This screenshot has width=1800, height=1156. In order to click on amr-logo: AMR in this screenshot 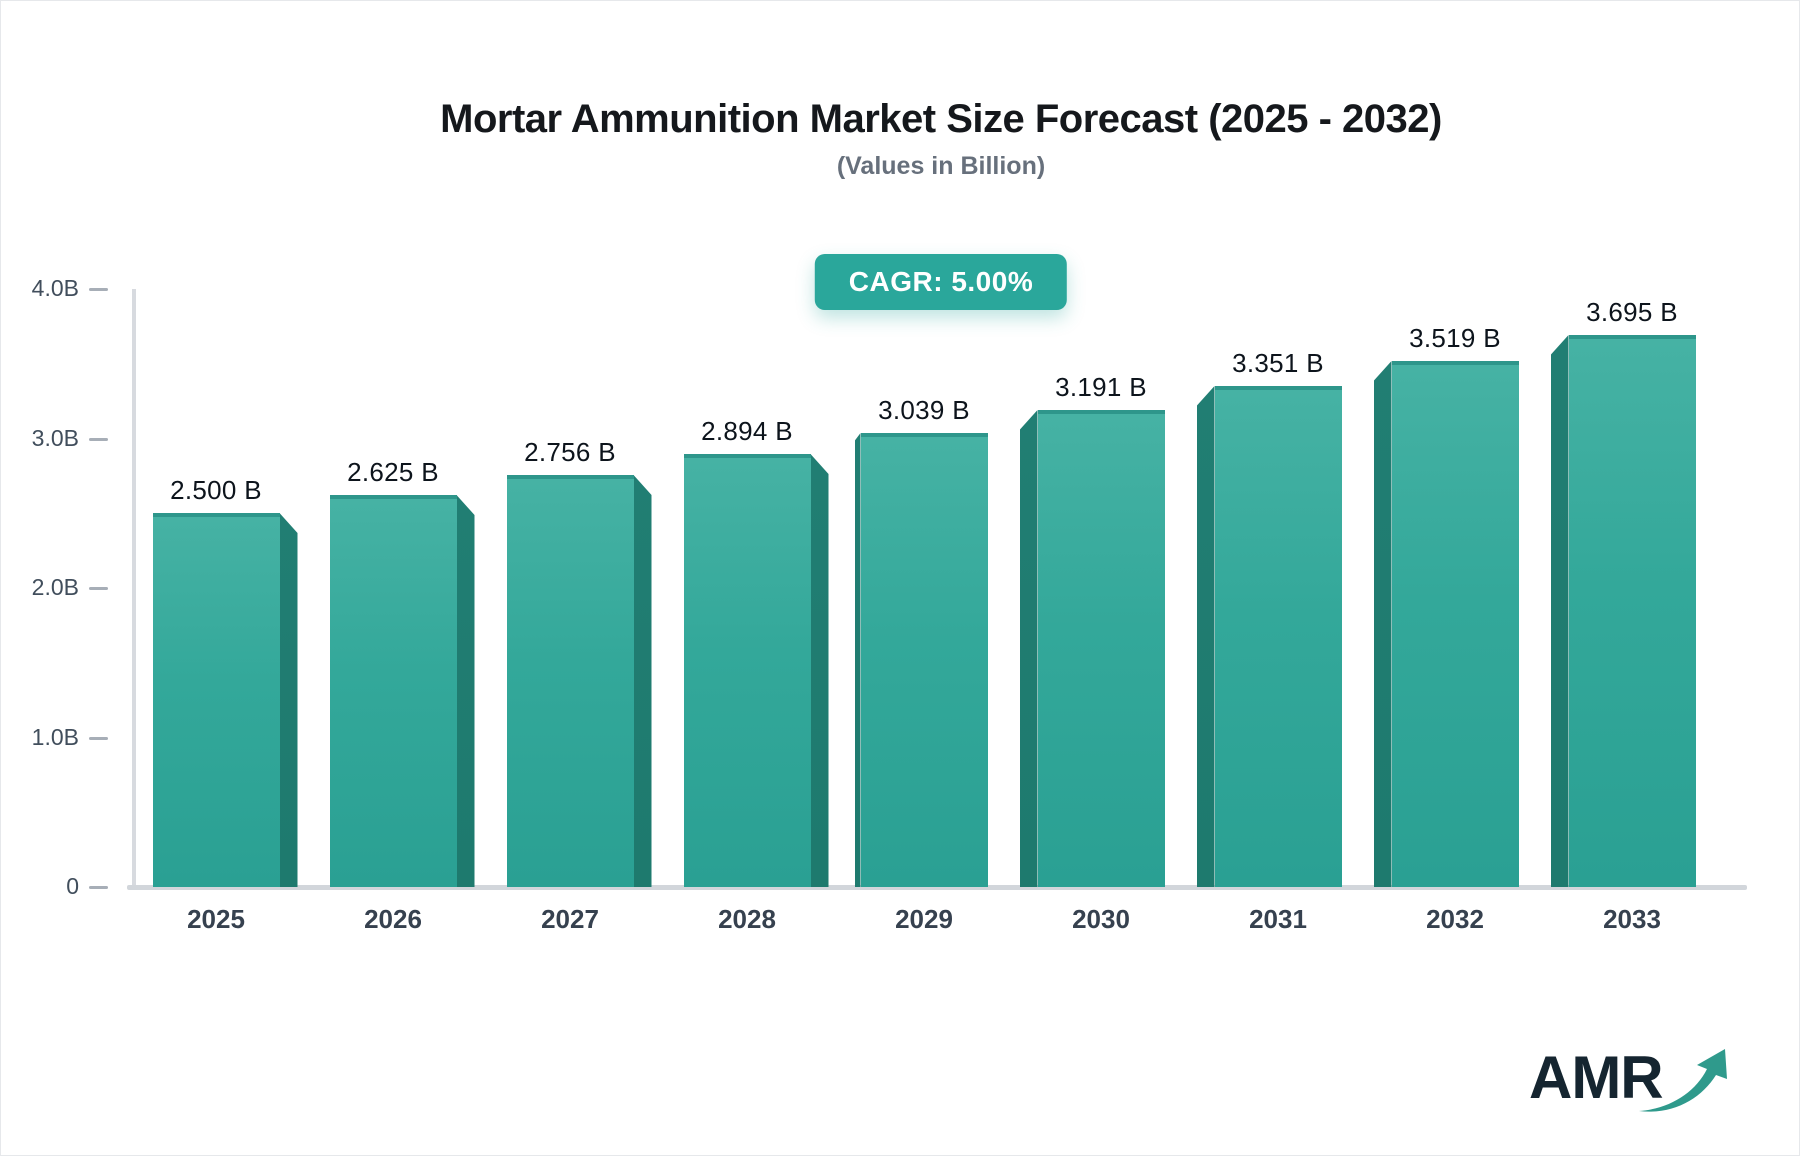, I will do `click(1639, 1080)`.